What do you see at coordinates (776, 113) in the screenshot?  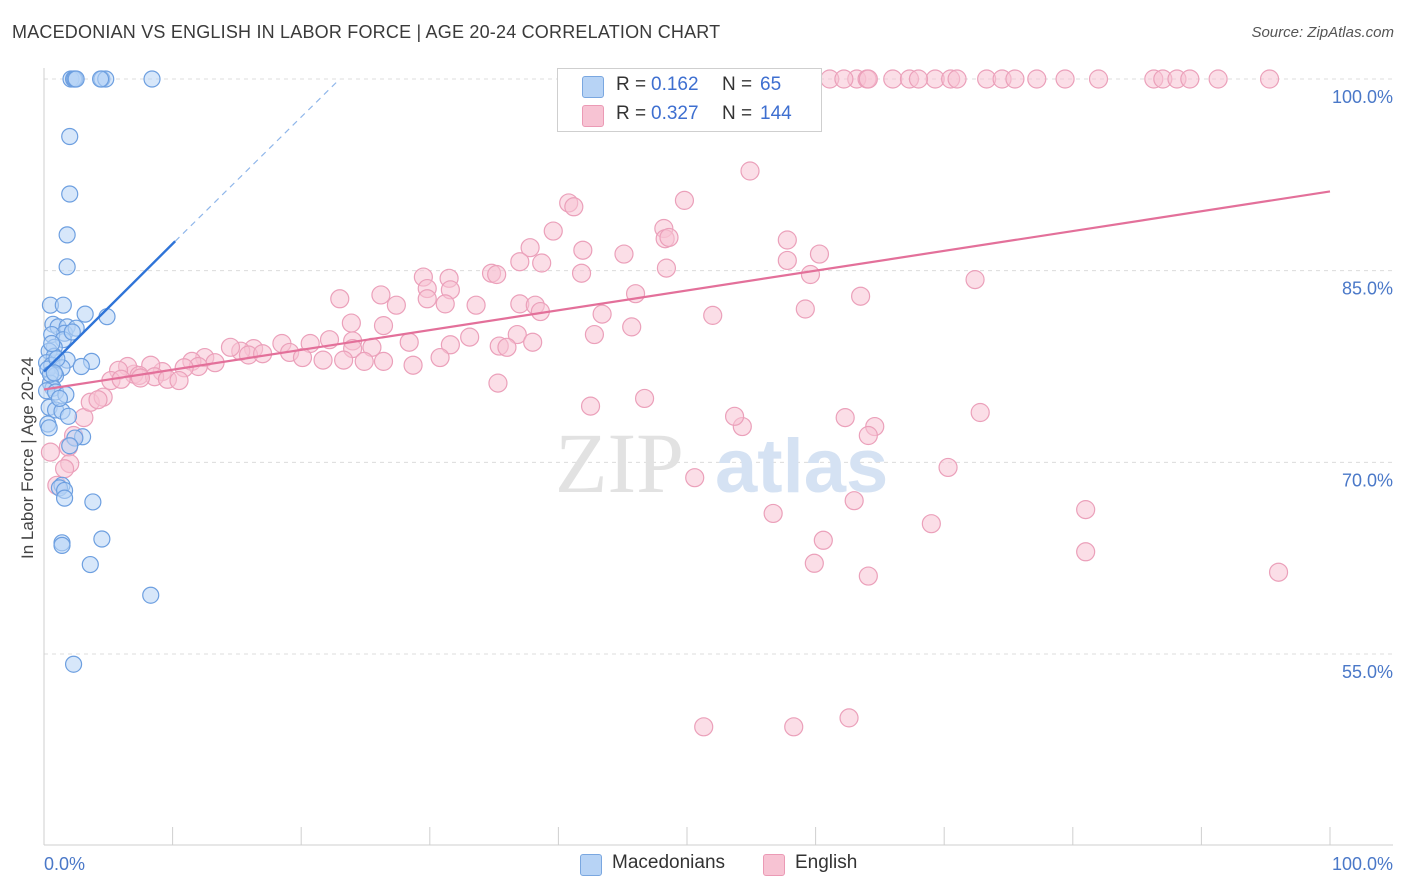 I see `legend-n-value: 144` at bounding box center [776, 113].